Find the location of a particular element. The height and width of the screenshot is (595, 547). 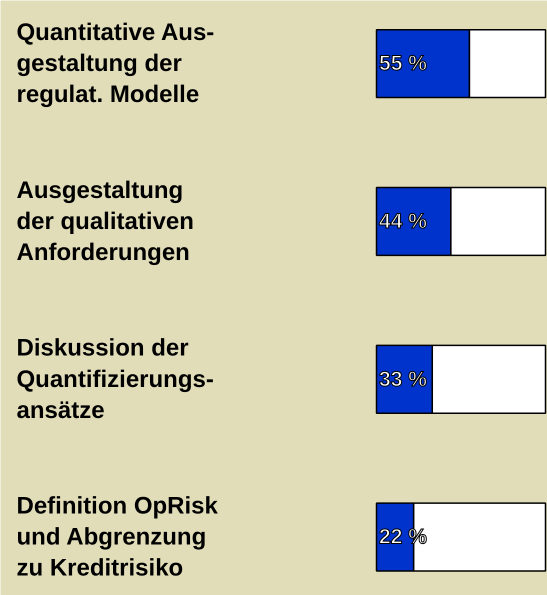

y-tick-label: Ausgestaltung der qualitativen Anforderungen is located at coordinates (105, 221).